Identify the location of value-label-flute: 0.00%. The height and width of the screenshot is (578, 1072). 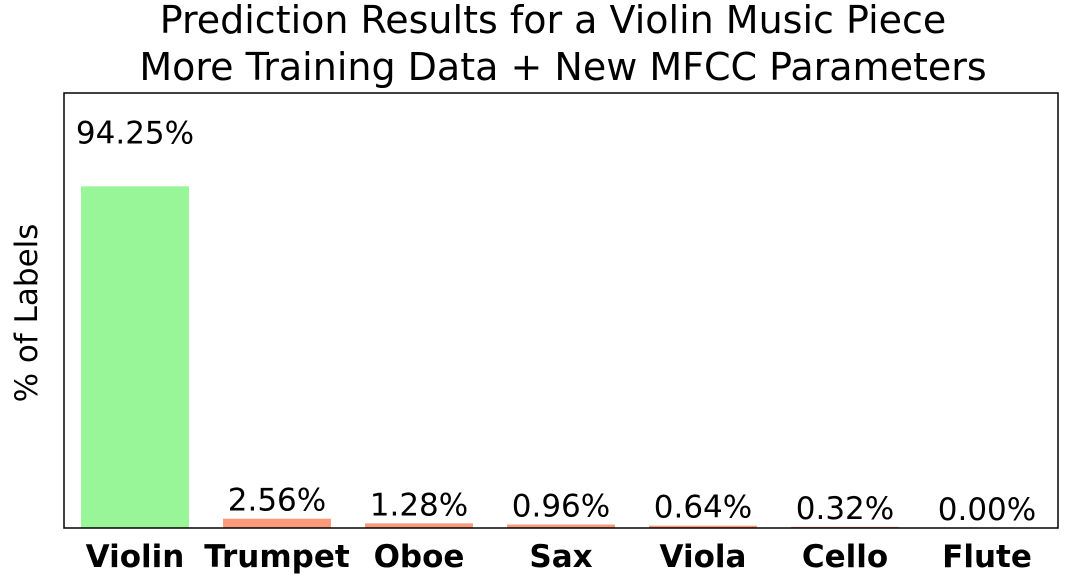
(987, 510).